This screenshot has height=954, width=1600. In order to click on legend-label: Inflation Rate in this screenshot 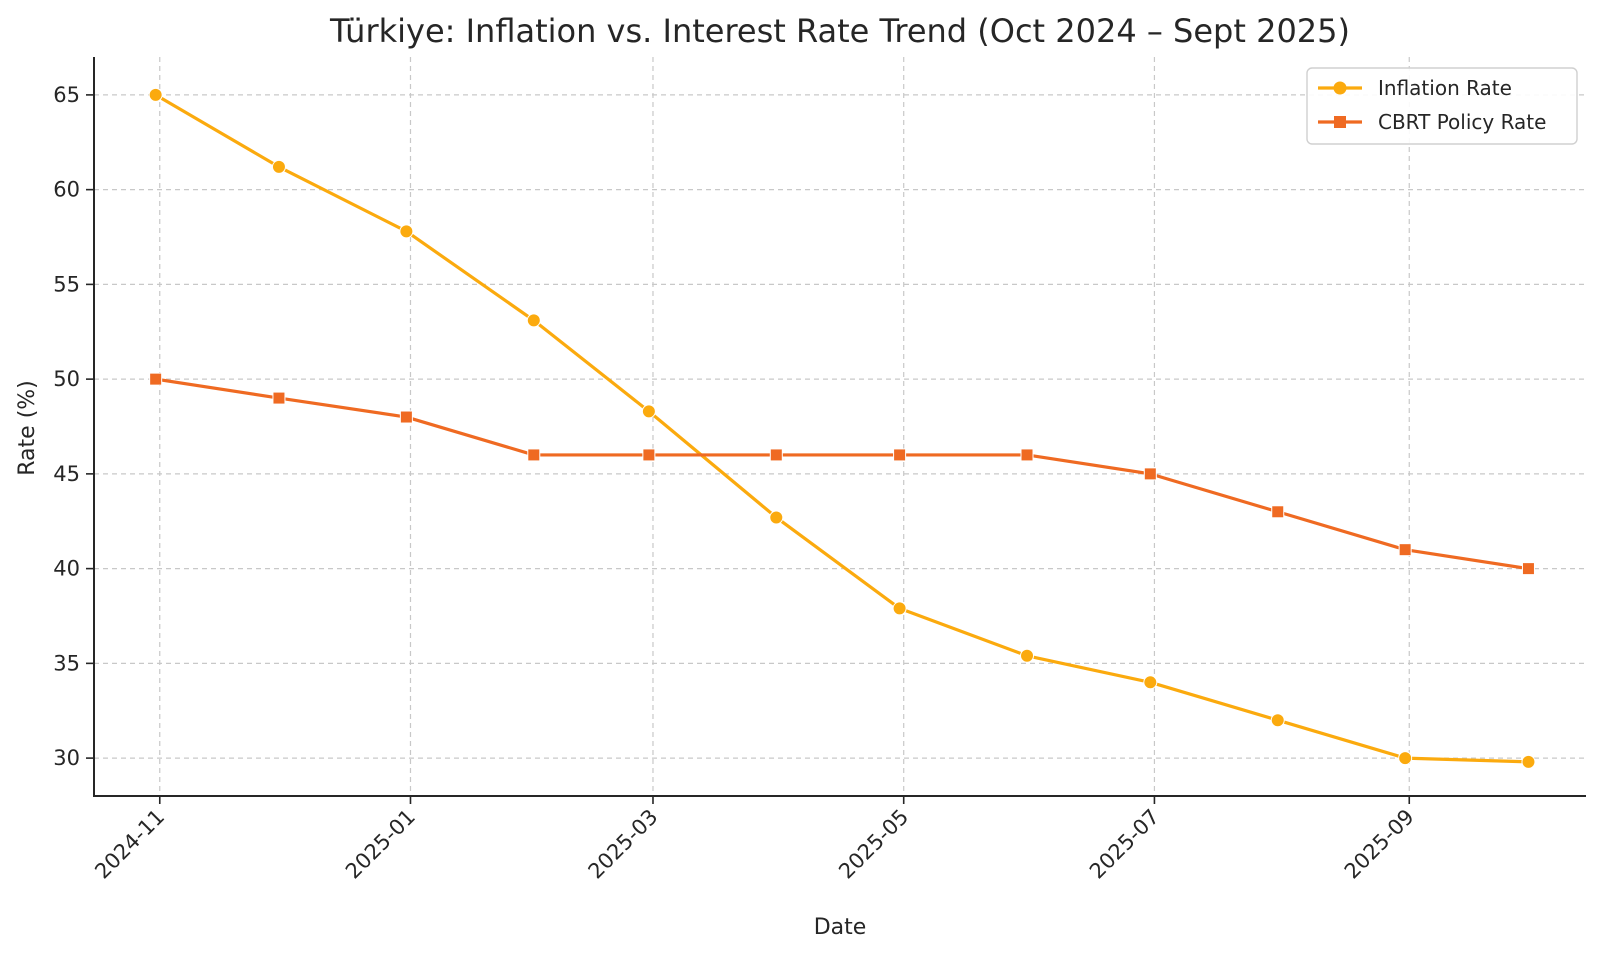, I will do `click(1445, 88)`.